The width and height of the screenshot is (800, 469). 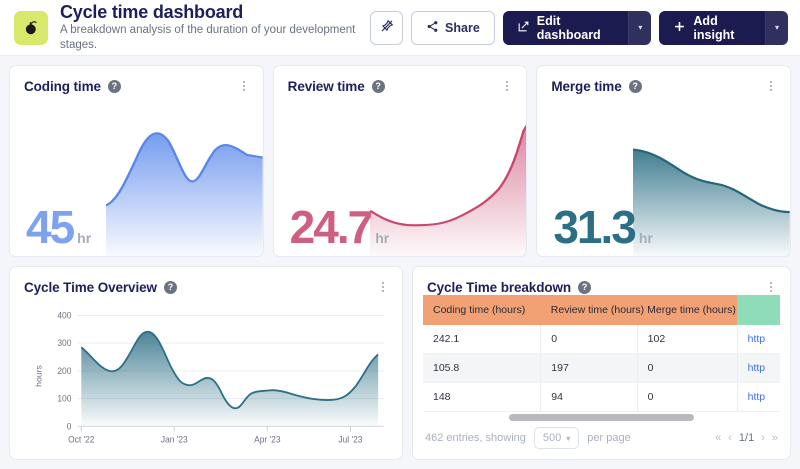 I want to click on add-insight-split-button: Add insight ▾, so click(x=723, y=27).